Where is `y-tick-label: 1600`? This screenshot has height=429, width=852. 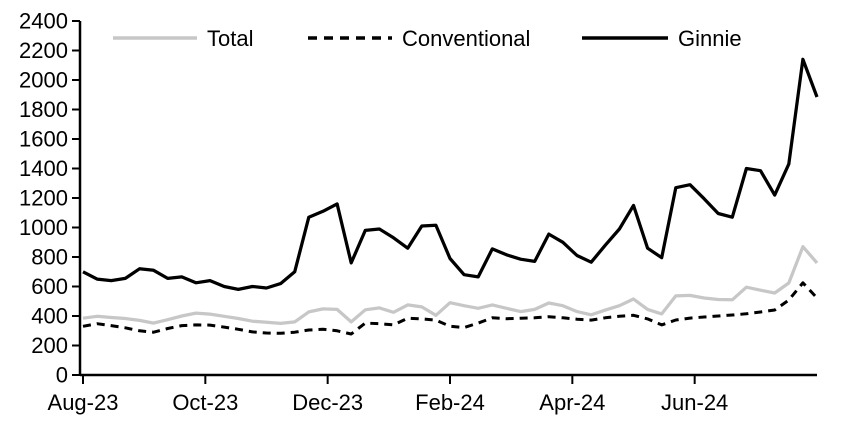 y-tick-label: 1600 is located at coordinates (43, 139).